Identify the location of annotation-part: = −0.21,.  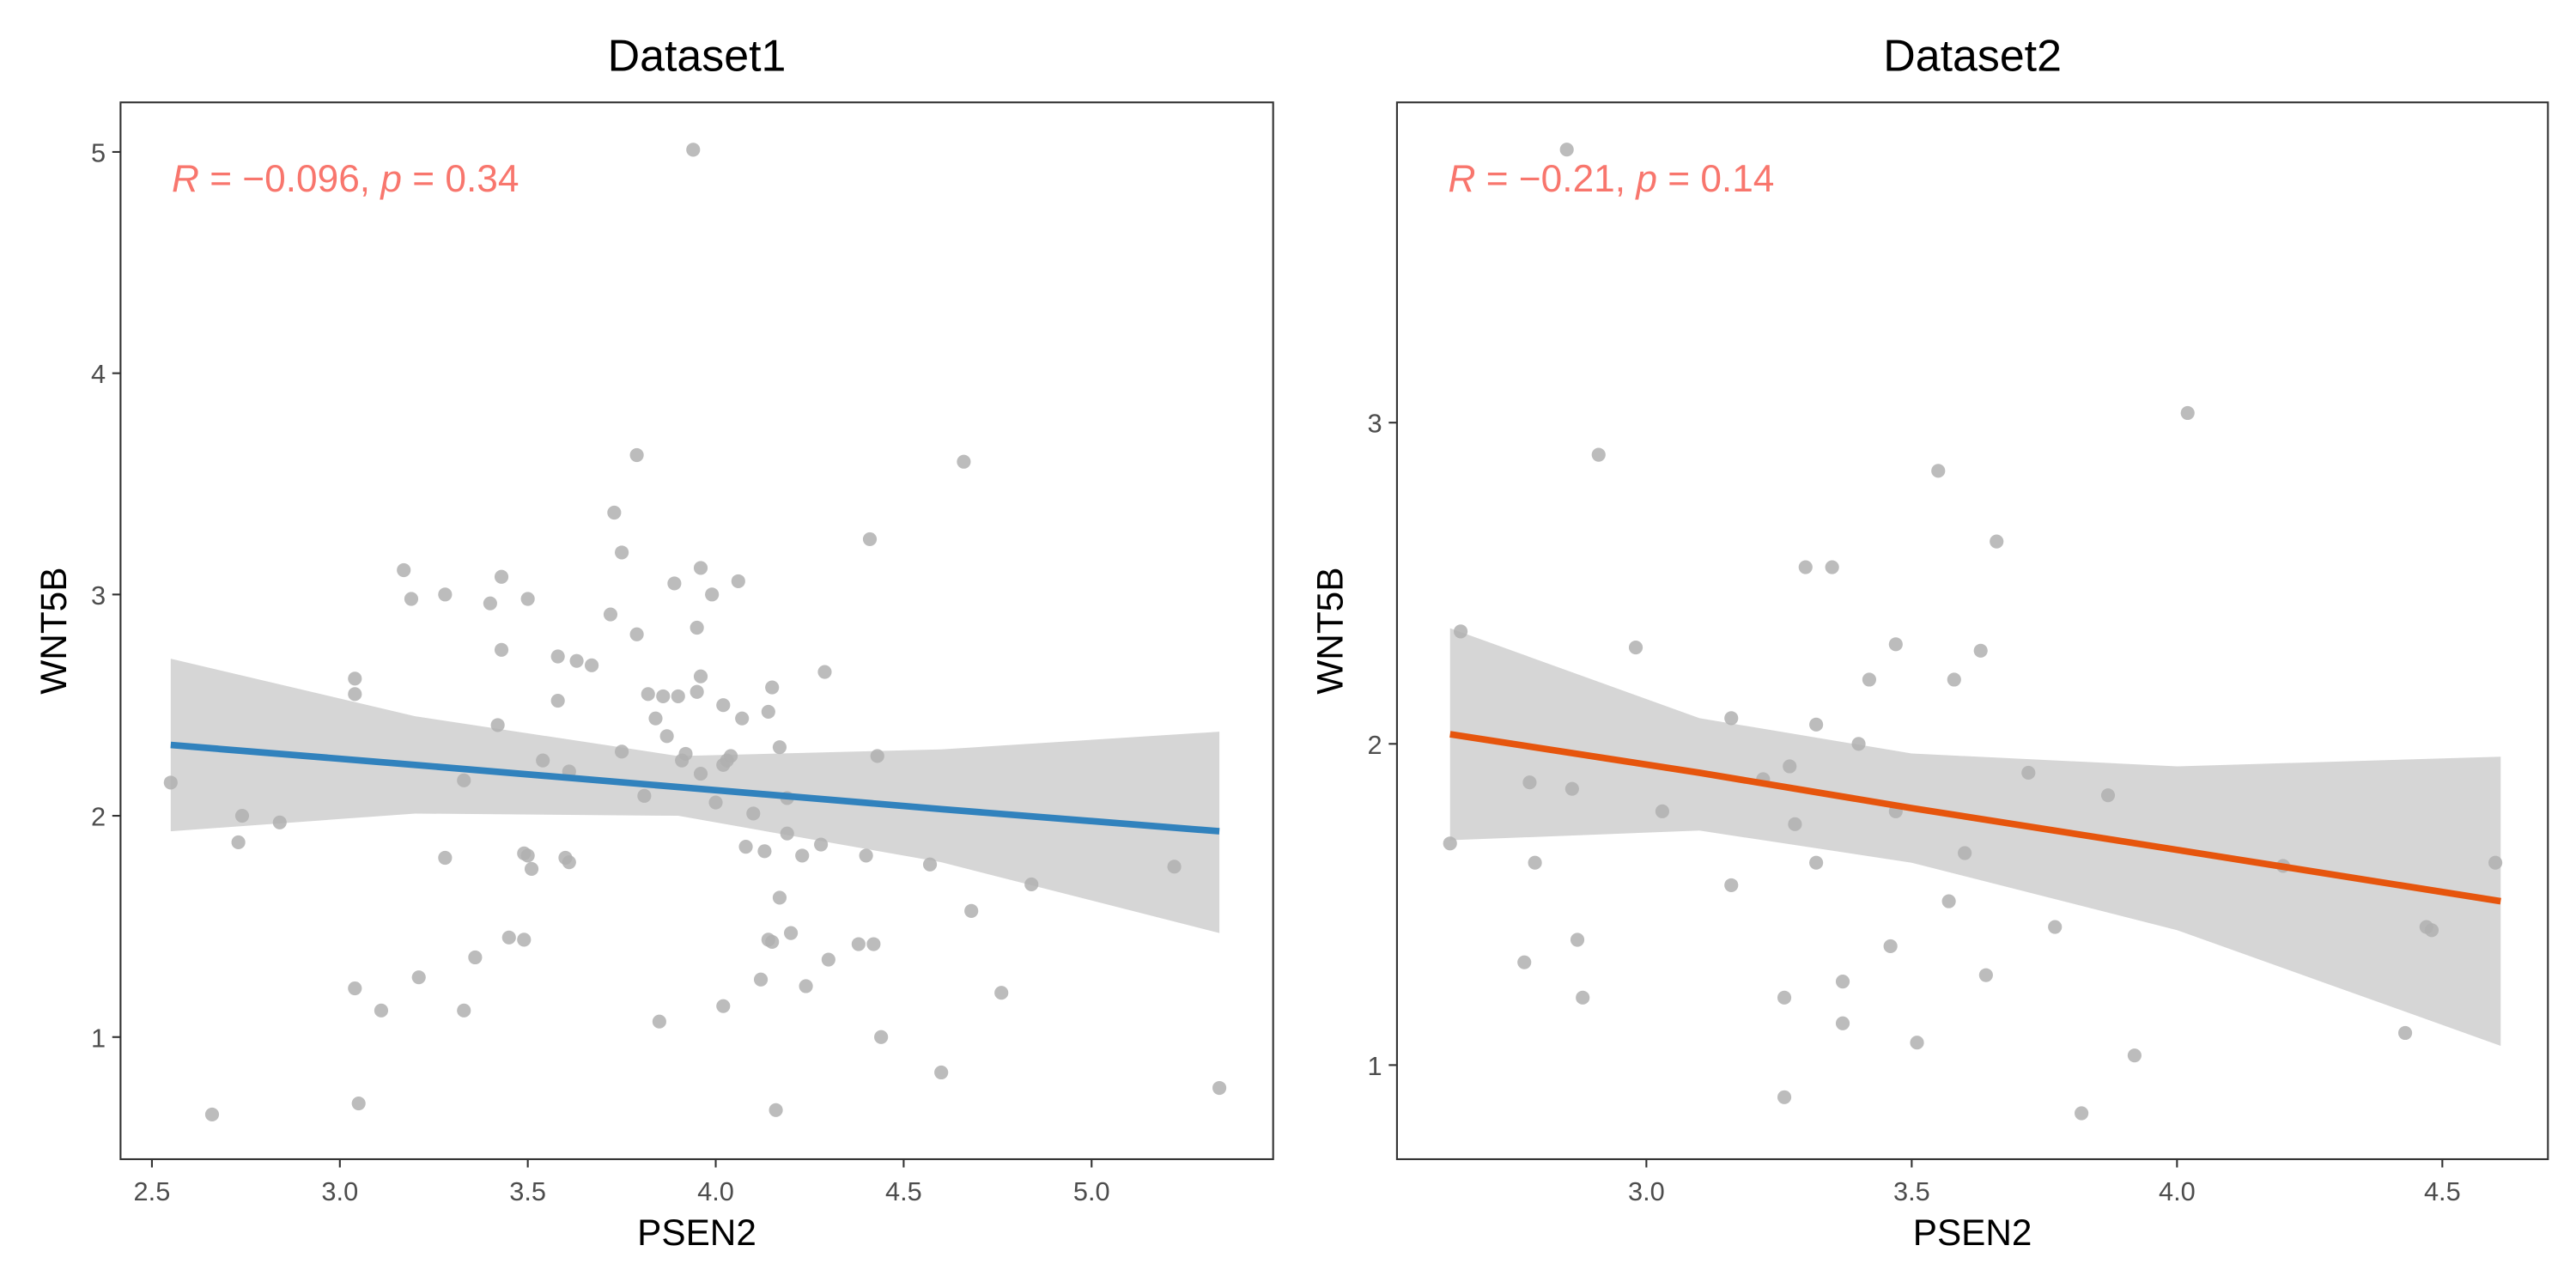
(1555, 179).